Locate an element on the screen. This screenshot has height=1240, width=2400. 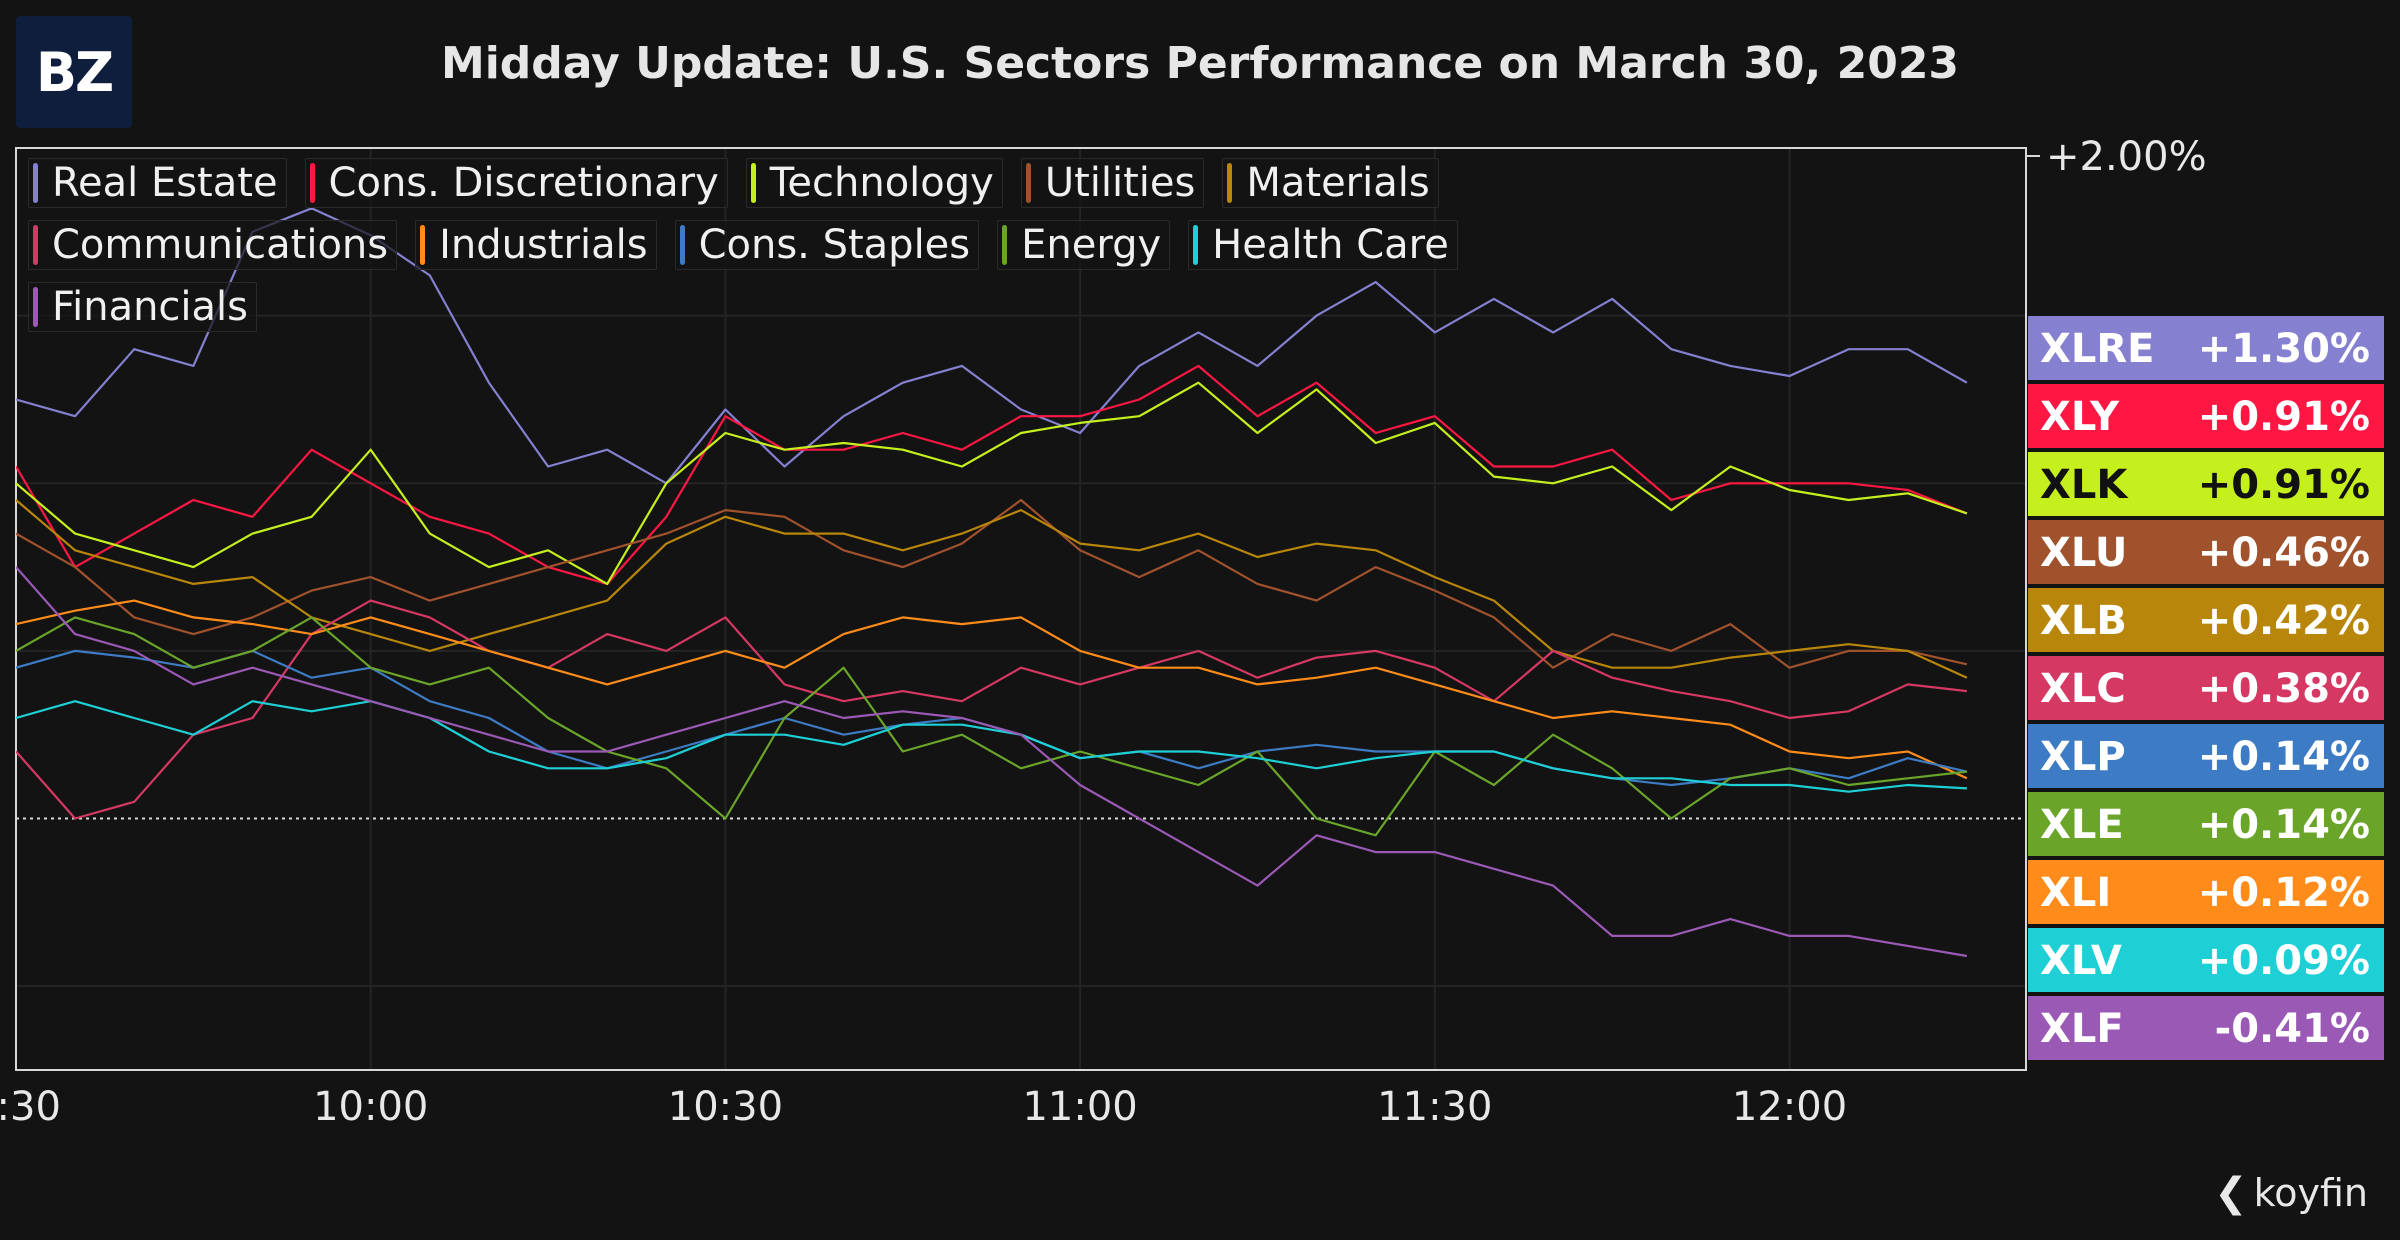
legend-item-xli: Industrials is located at coordinates (536, 245).